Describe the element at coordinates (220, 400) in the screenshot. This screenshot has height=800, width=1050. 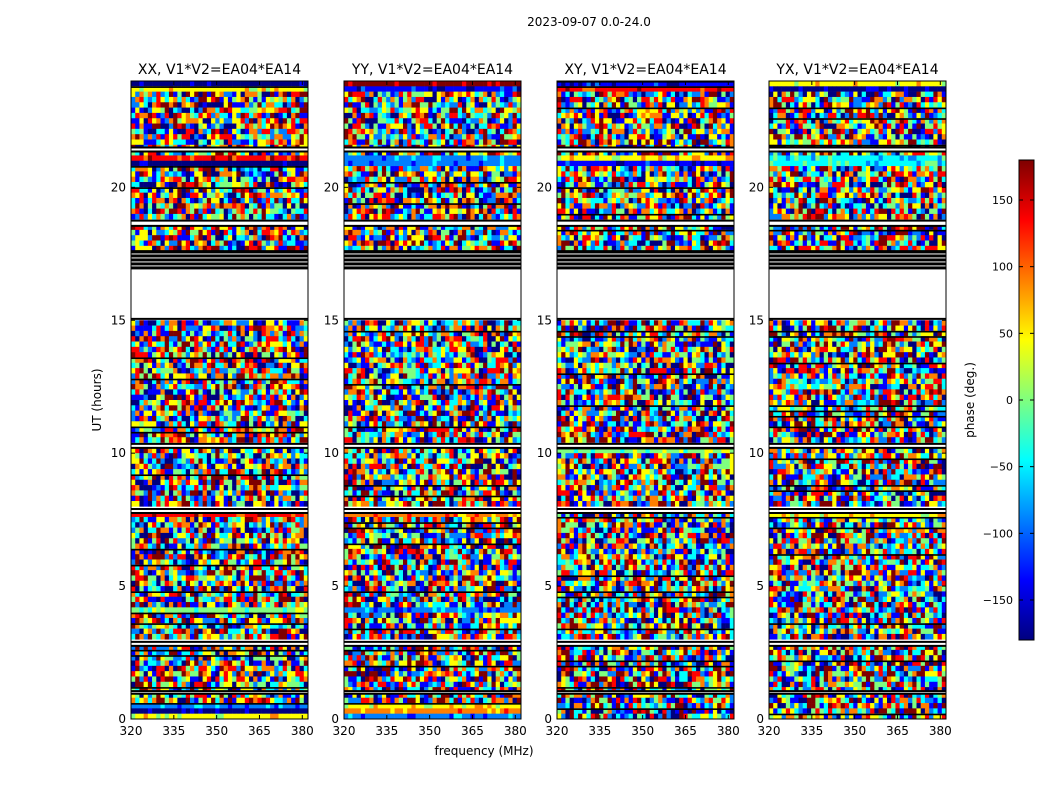
I see `heatmap-cells` at that location.